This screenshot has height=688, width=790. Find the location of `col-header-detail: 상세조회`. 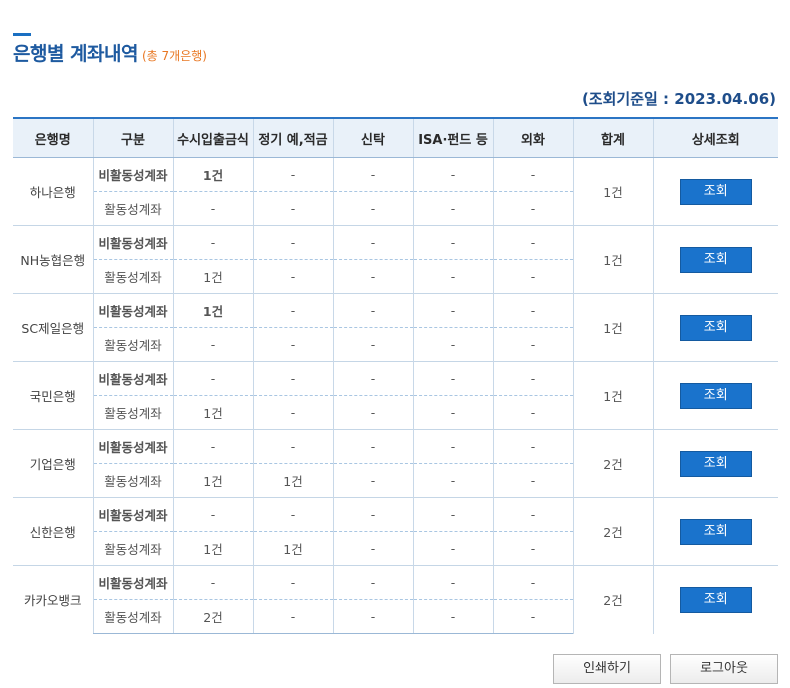

col-header-detail: 상세조회 is located at coordinates (715, 137).